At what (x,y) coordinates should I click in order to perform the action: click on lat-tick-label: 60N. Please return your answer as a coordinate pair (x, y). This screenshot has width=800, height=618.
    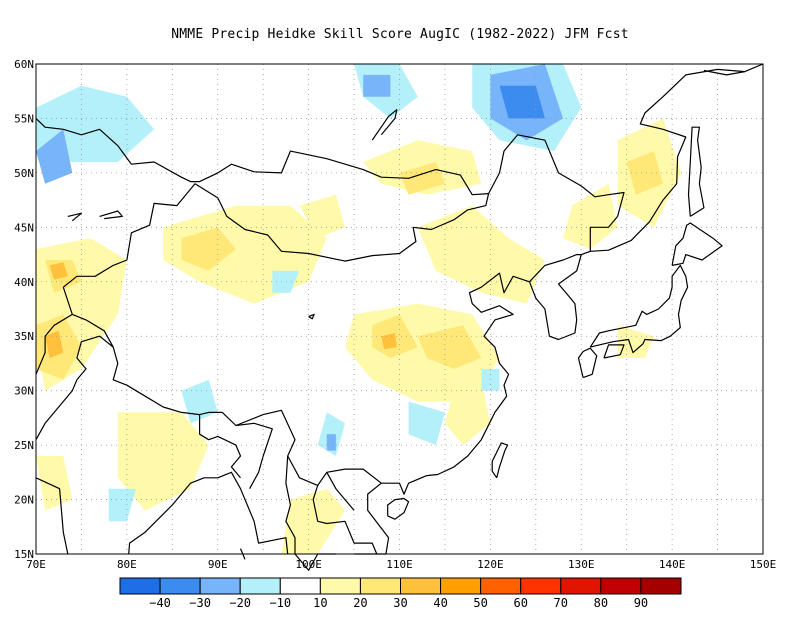
    Looking at the image, I should click on (24, 64).